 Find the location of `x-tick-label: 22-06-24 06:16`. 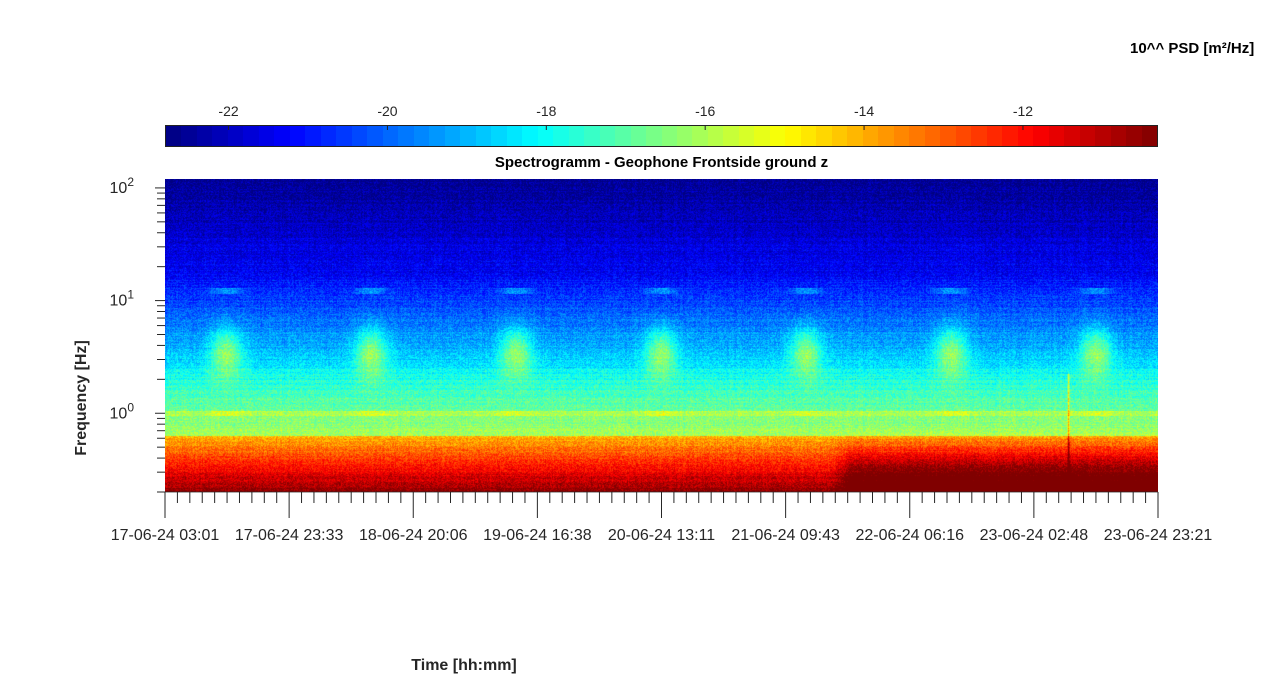

x-tick-label: 22-06-24 06:16 is located at coordinates (909, 535).